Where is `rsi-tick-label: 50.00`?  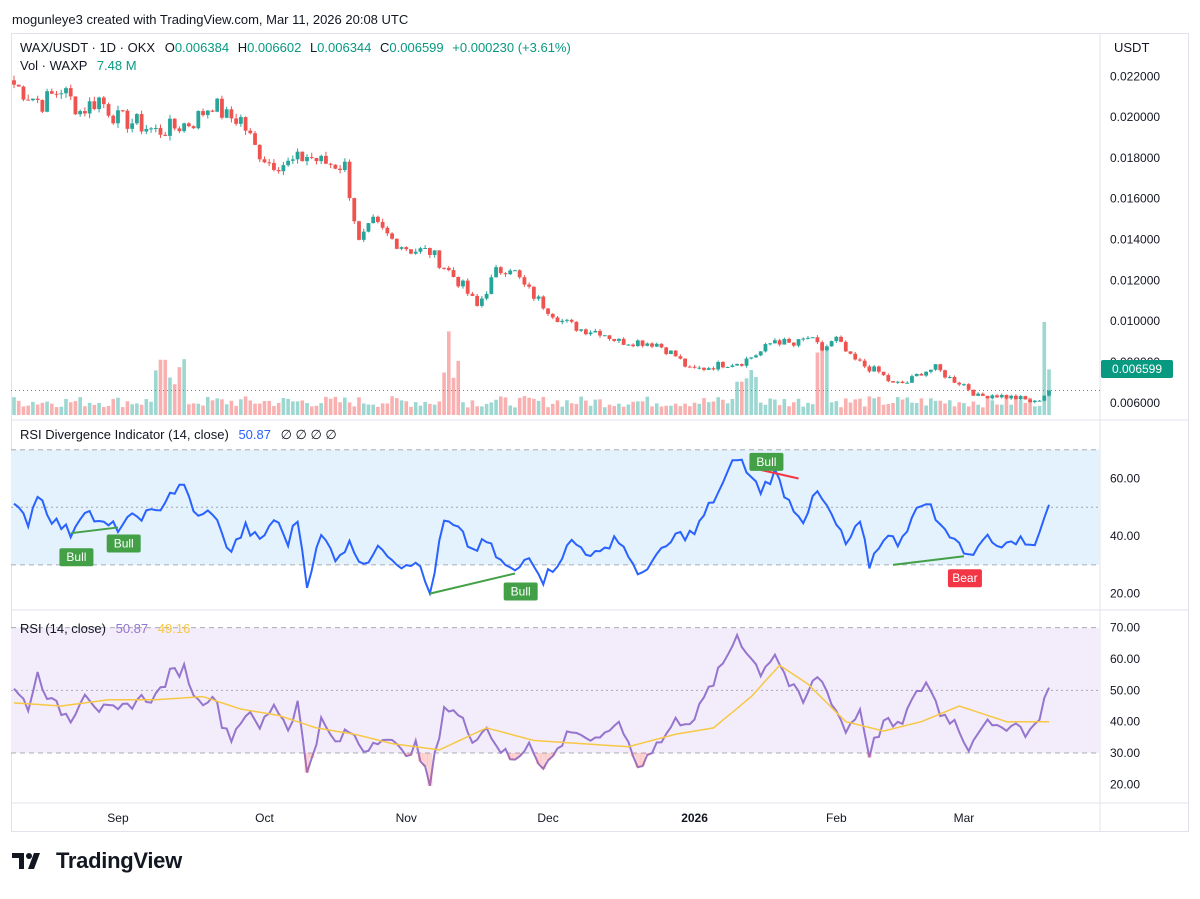 rsi-tick-label: 50.00 is located at coordinates (1125, 690).